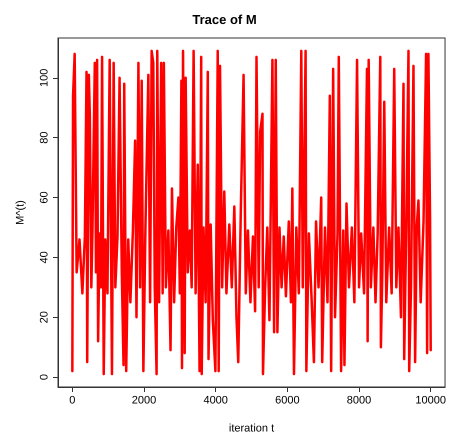 This screenshot has width=449, height=441. I want to click on y-axis-title: M^(t), so click(20, 212).